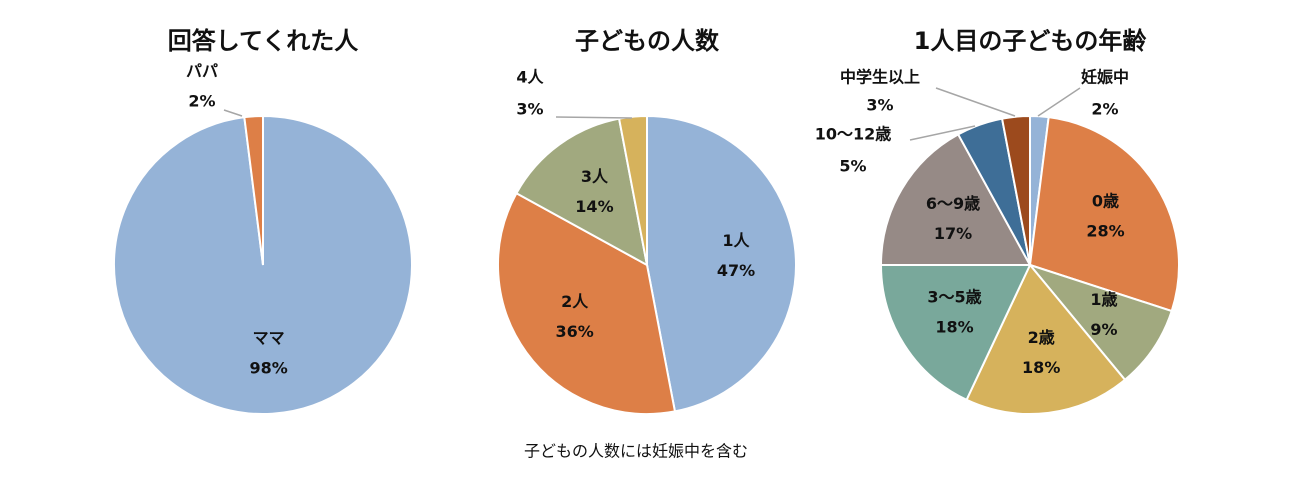 Image resolution: width=1307 pixels, height=478 pixels. What do you see at coordinates (1031, 41) in the screenshot?
I see `chart-title: 1人目の子どもの年齢` at bounding box center [1031, 41].